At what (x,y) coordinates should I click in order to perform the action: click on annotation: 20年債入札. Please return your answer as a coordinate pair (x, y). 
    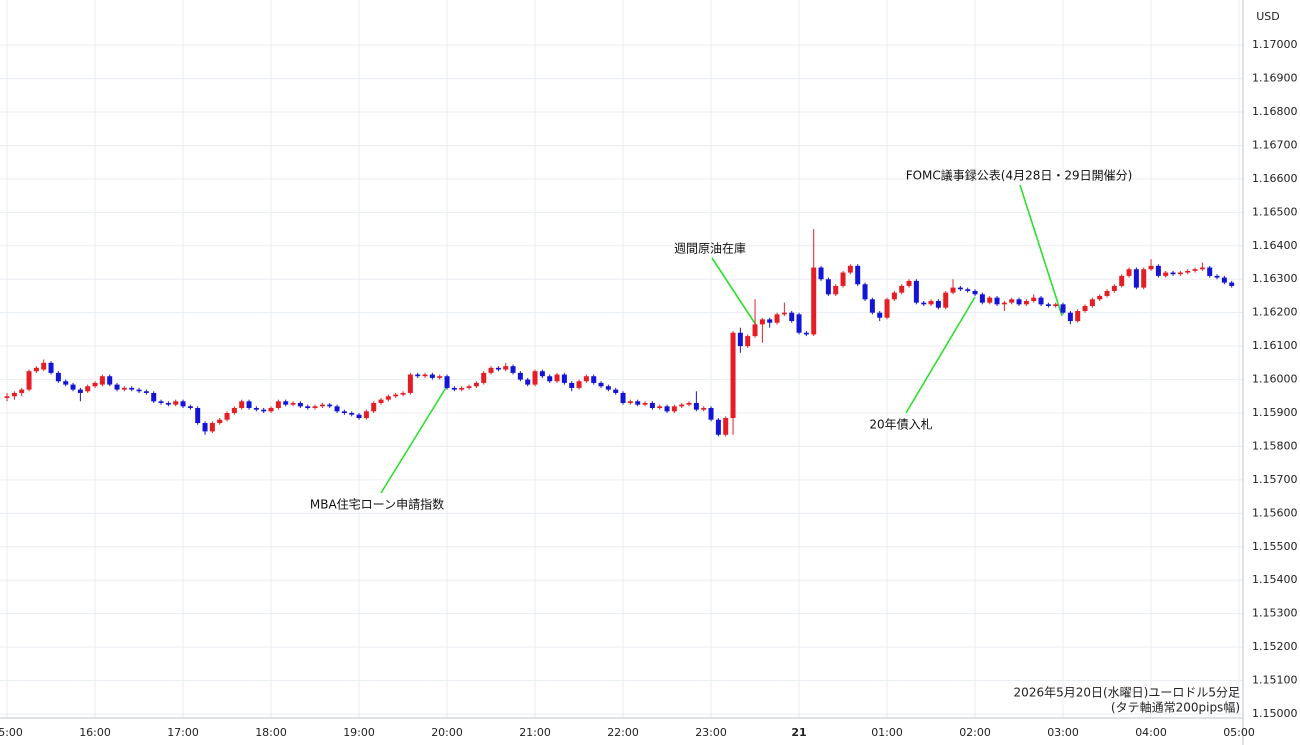
    Looking at the image, I should click on (900, 424).